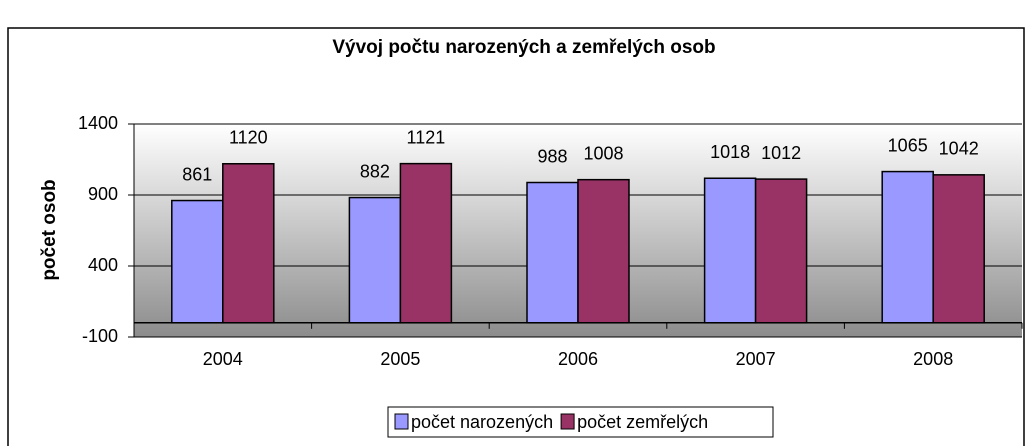 The image size is (1029, 446). Describe the element at coordinates (552, 156) in the screenshot. I see `value-label: 988` at that location.